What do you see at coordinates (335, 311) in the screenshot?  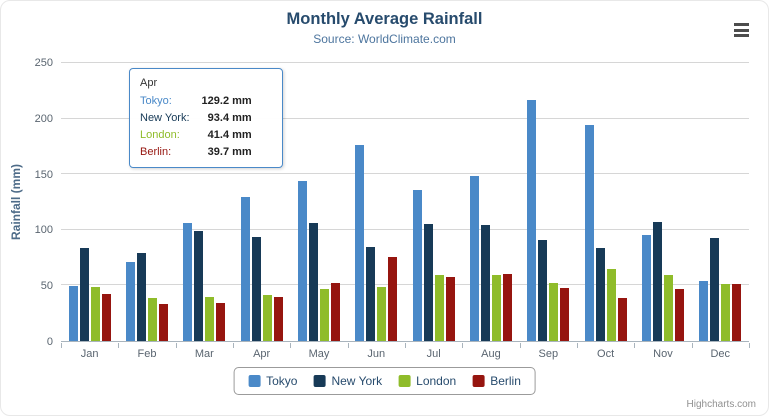 I see `bar-berlin-may` at bounding box center [335, 311].